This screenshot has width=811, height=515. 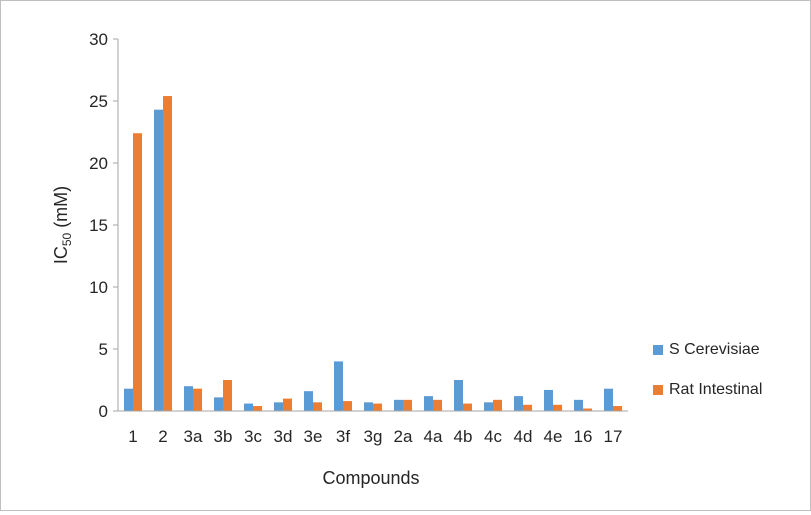 I want to click on y-axis-title-unit: (mM), so click(x=61, y=209).